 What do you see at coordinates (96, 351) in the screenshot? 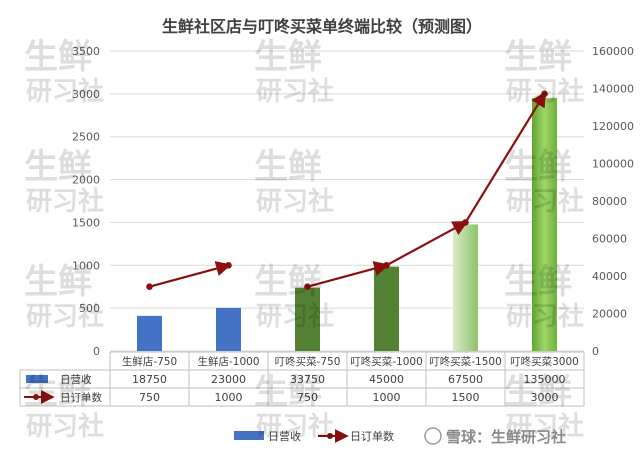
I see `y-left-tick-label: 0` at bounding box center [96, 351].